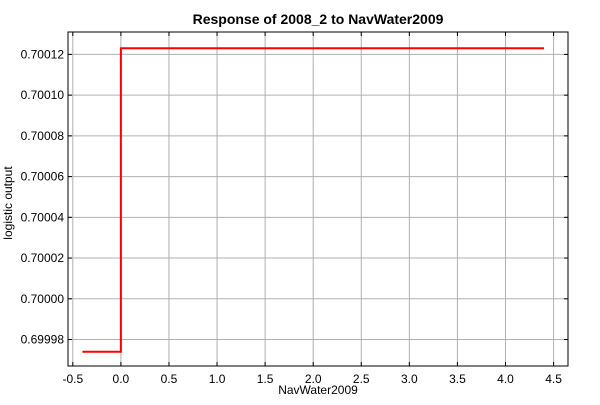 This screenshot has height=405, width=600. Describe the element at coordinates (121, 379) in the screenshot. I see `x-tick-label: 0.0` at that location.